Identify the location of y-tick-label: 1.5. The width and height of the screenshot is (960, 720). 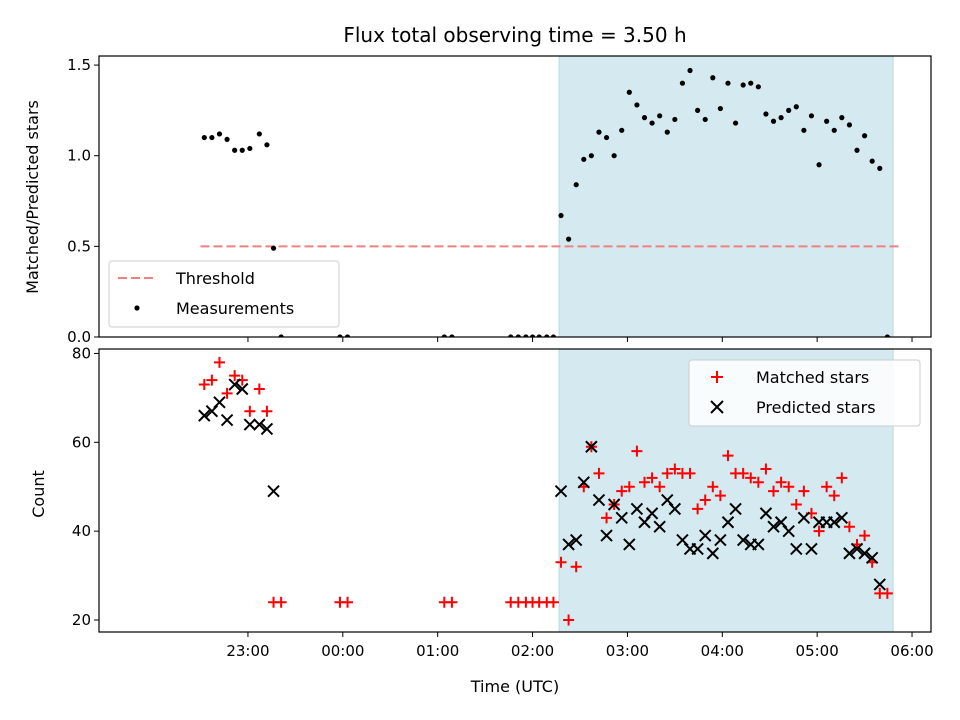
(79, 65).